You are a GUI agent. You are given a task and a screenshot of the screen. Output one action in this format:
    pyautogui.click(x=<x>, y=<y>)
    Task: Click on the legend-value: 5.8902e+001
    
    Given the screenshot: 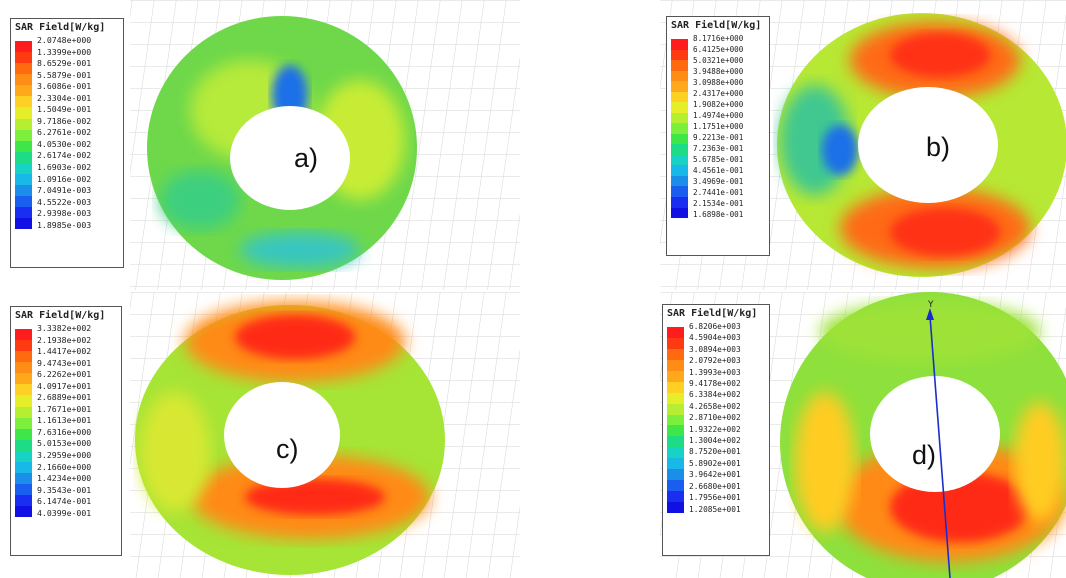 What is the action you would take?
    pyautogui.click(x=715, y=463)
    